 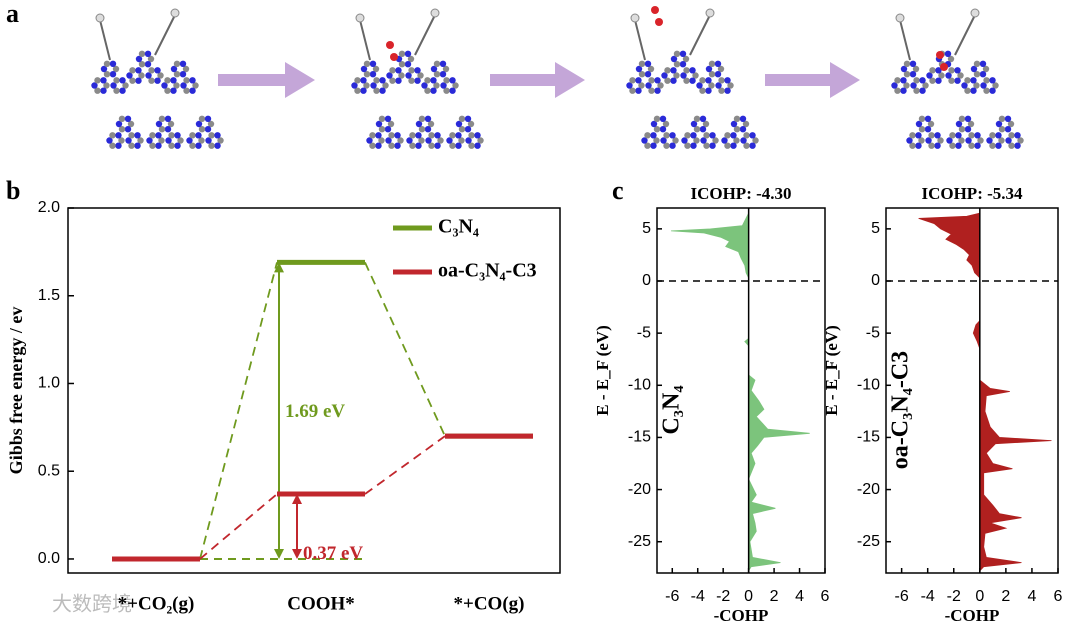 I want to click on x-tick-label: 0, so click(x=748, y=596).